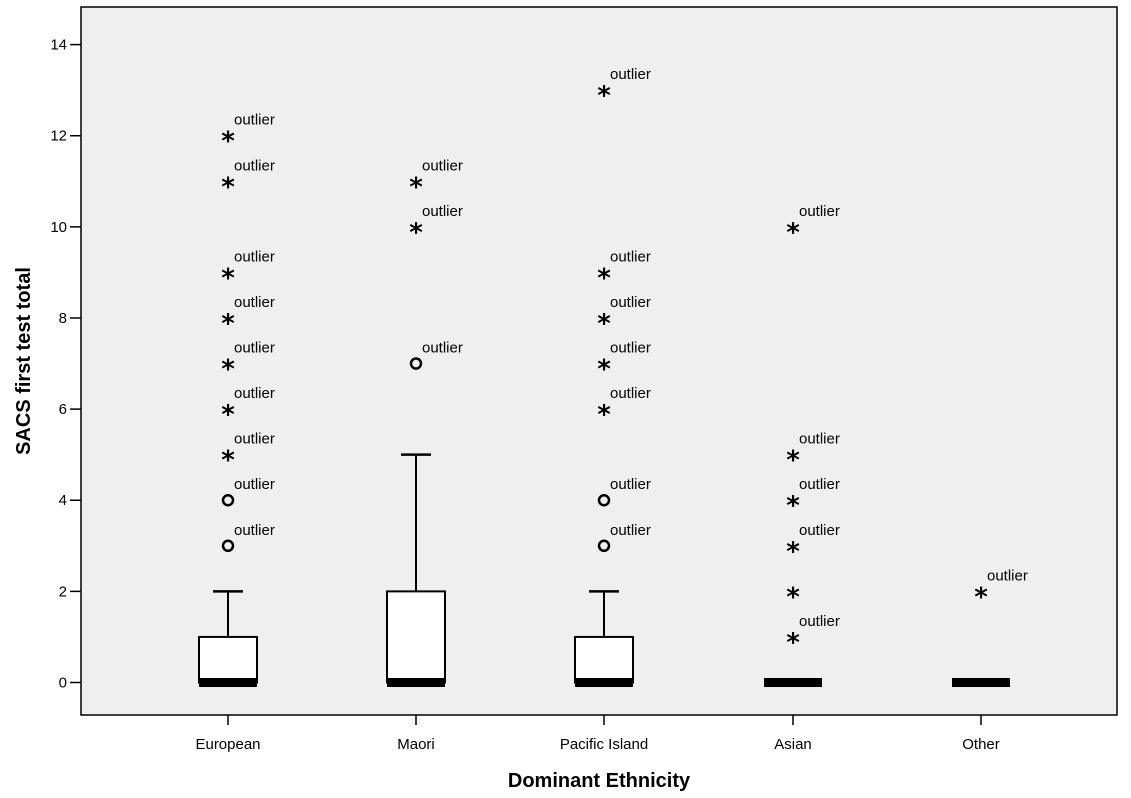 The image size is (1131, 798). I want to click on box-pacific-island, so click(604, 638).